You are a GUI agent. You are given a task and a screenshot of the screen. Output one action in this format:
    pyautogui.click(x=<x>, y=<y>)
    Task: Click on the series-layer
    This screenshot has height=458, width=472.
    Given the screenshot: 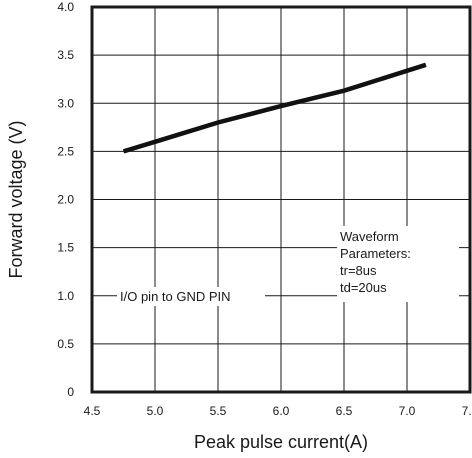 What is the action you would take?
    pyautogui.click(x=274, y=108)
    